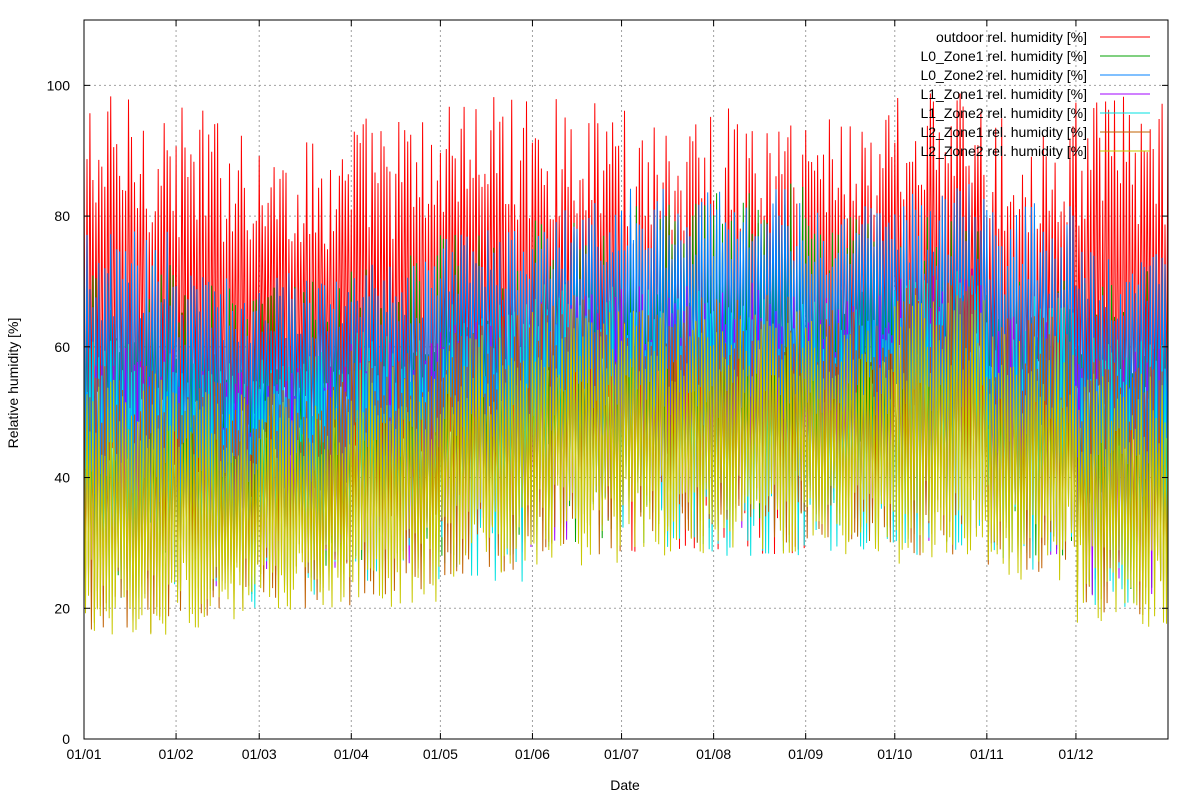 The image size is (1200, 805). Describe the element at coordinates (1075, 754) in the screenshot. I see `x-tick-label: 01/12` at that location.